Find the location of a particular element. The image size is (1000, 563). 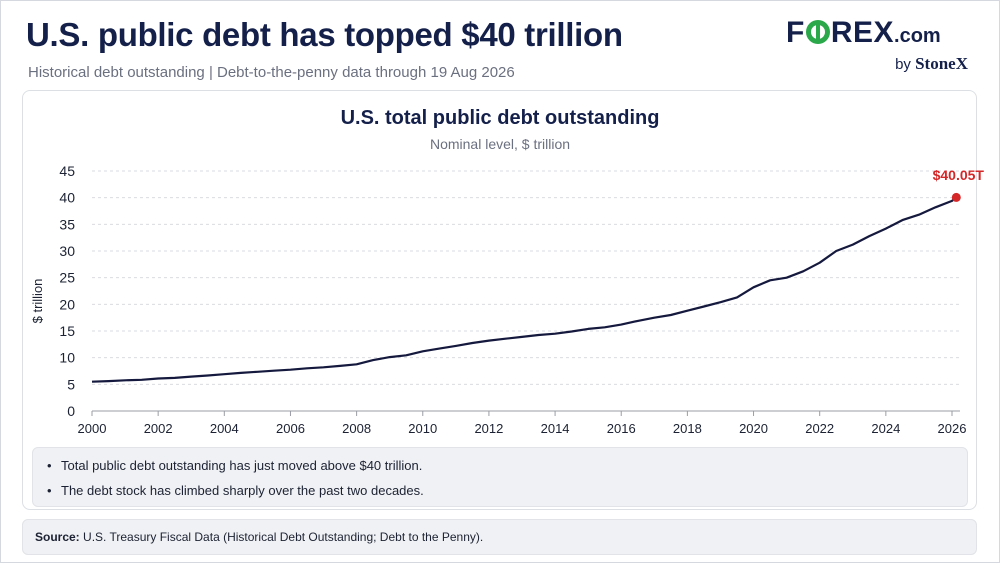

logo-o-icon is located at coordinates (817, 32).